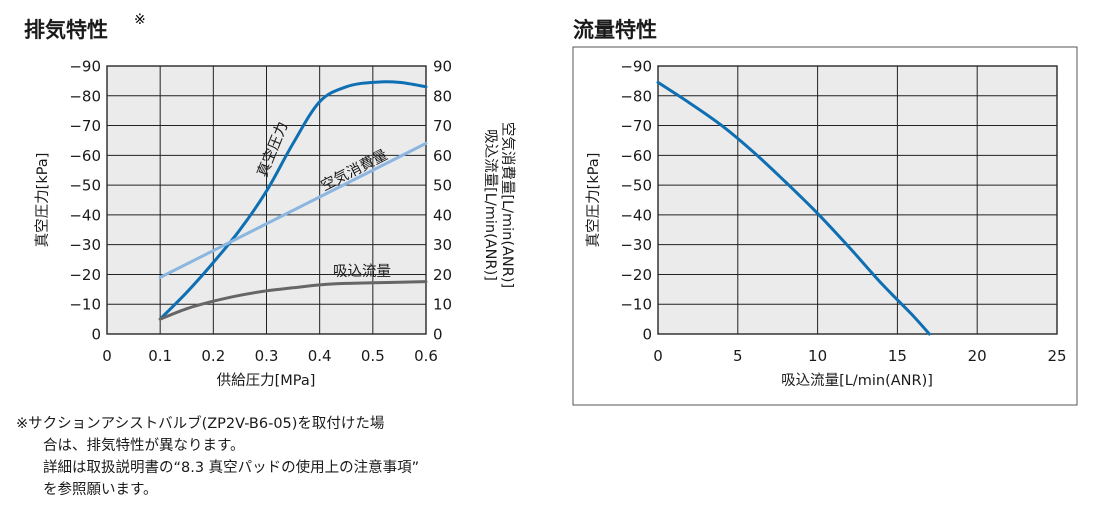 Image resolution: width=1100 pixels, height=524 pixels. Describe the element at coordinates (647, 335) in the screenshot. I see `flow-y-tick-label: 0` at that location.